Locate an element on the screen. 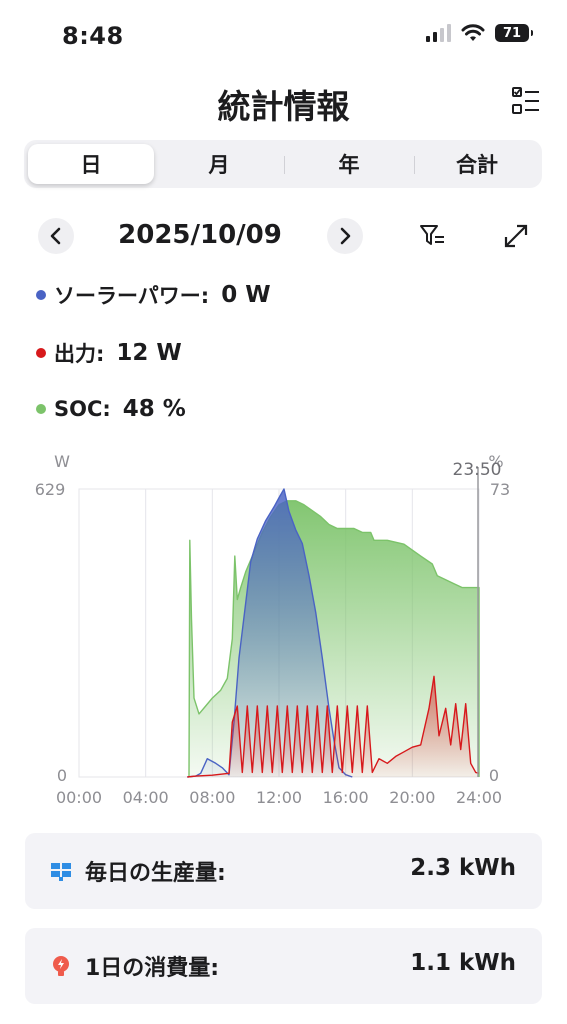  legend-solar: ソーラーパワー: 0 W is located at coordinates (153, 295).